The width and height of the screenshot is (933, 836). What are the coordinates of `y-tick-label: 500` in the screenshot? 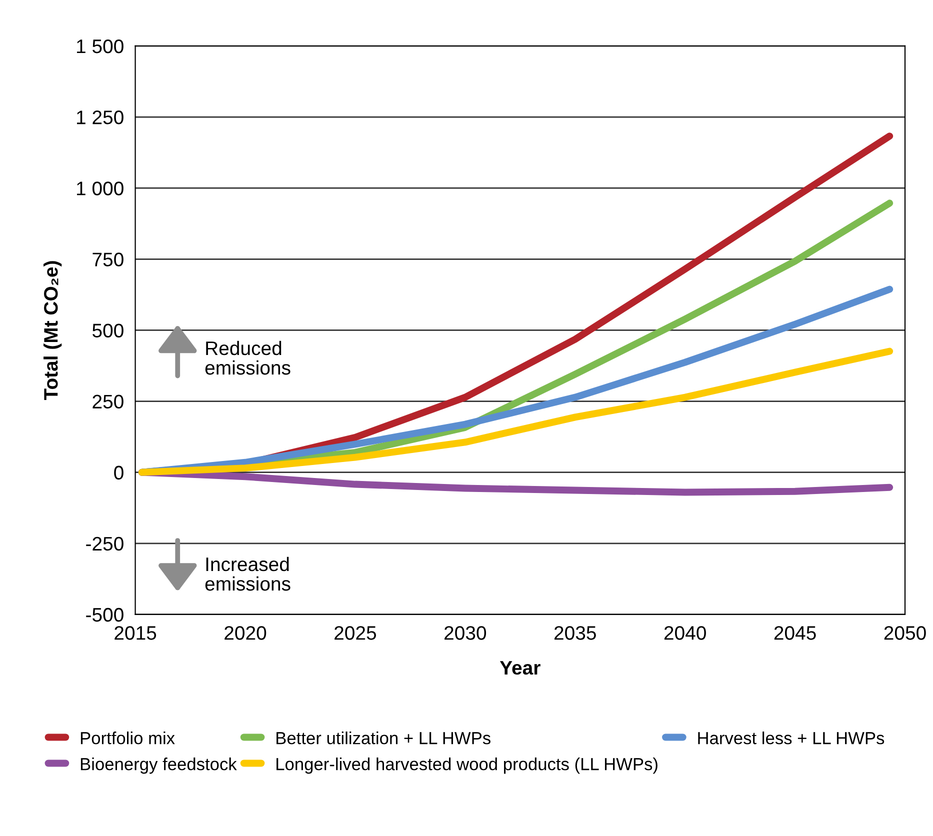 It's located at (108, 331).